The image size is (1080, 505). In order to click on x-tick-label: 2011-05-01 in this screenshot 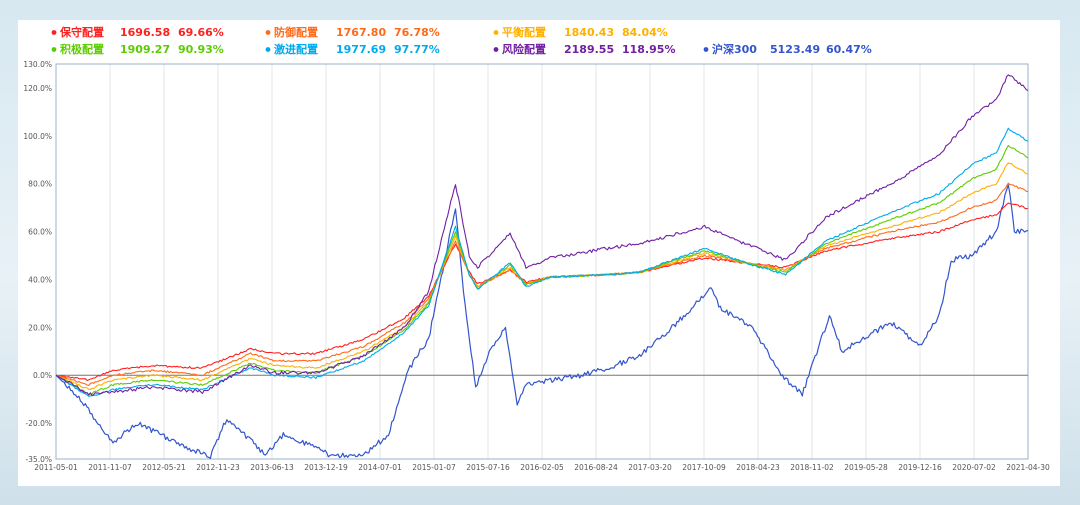, I will do `click(56, 467)`.